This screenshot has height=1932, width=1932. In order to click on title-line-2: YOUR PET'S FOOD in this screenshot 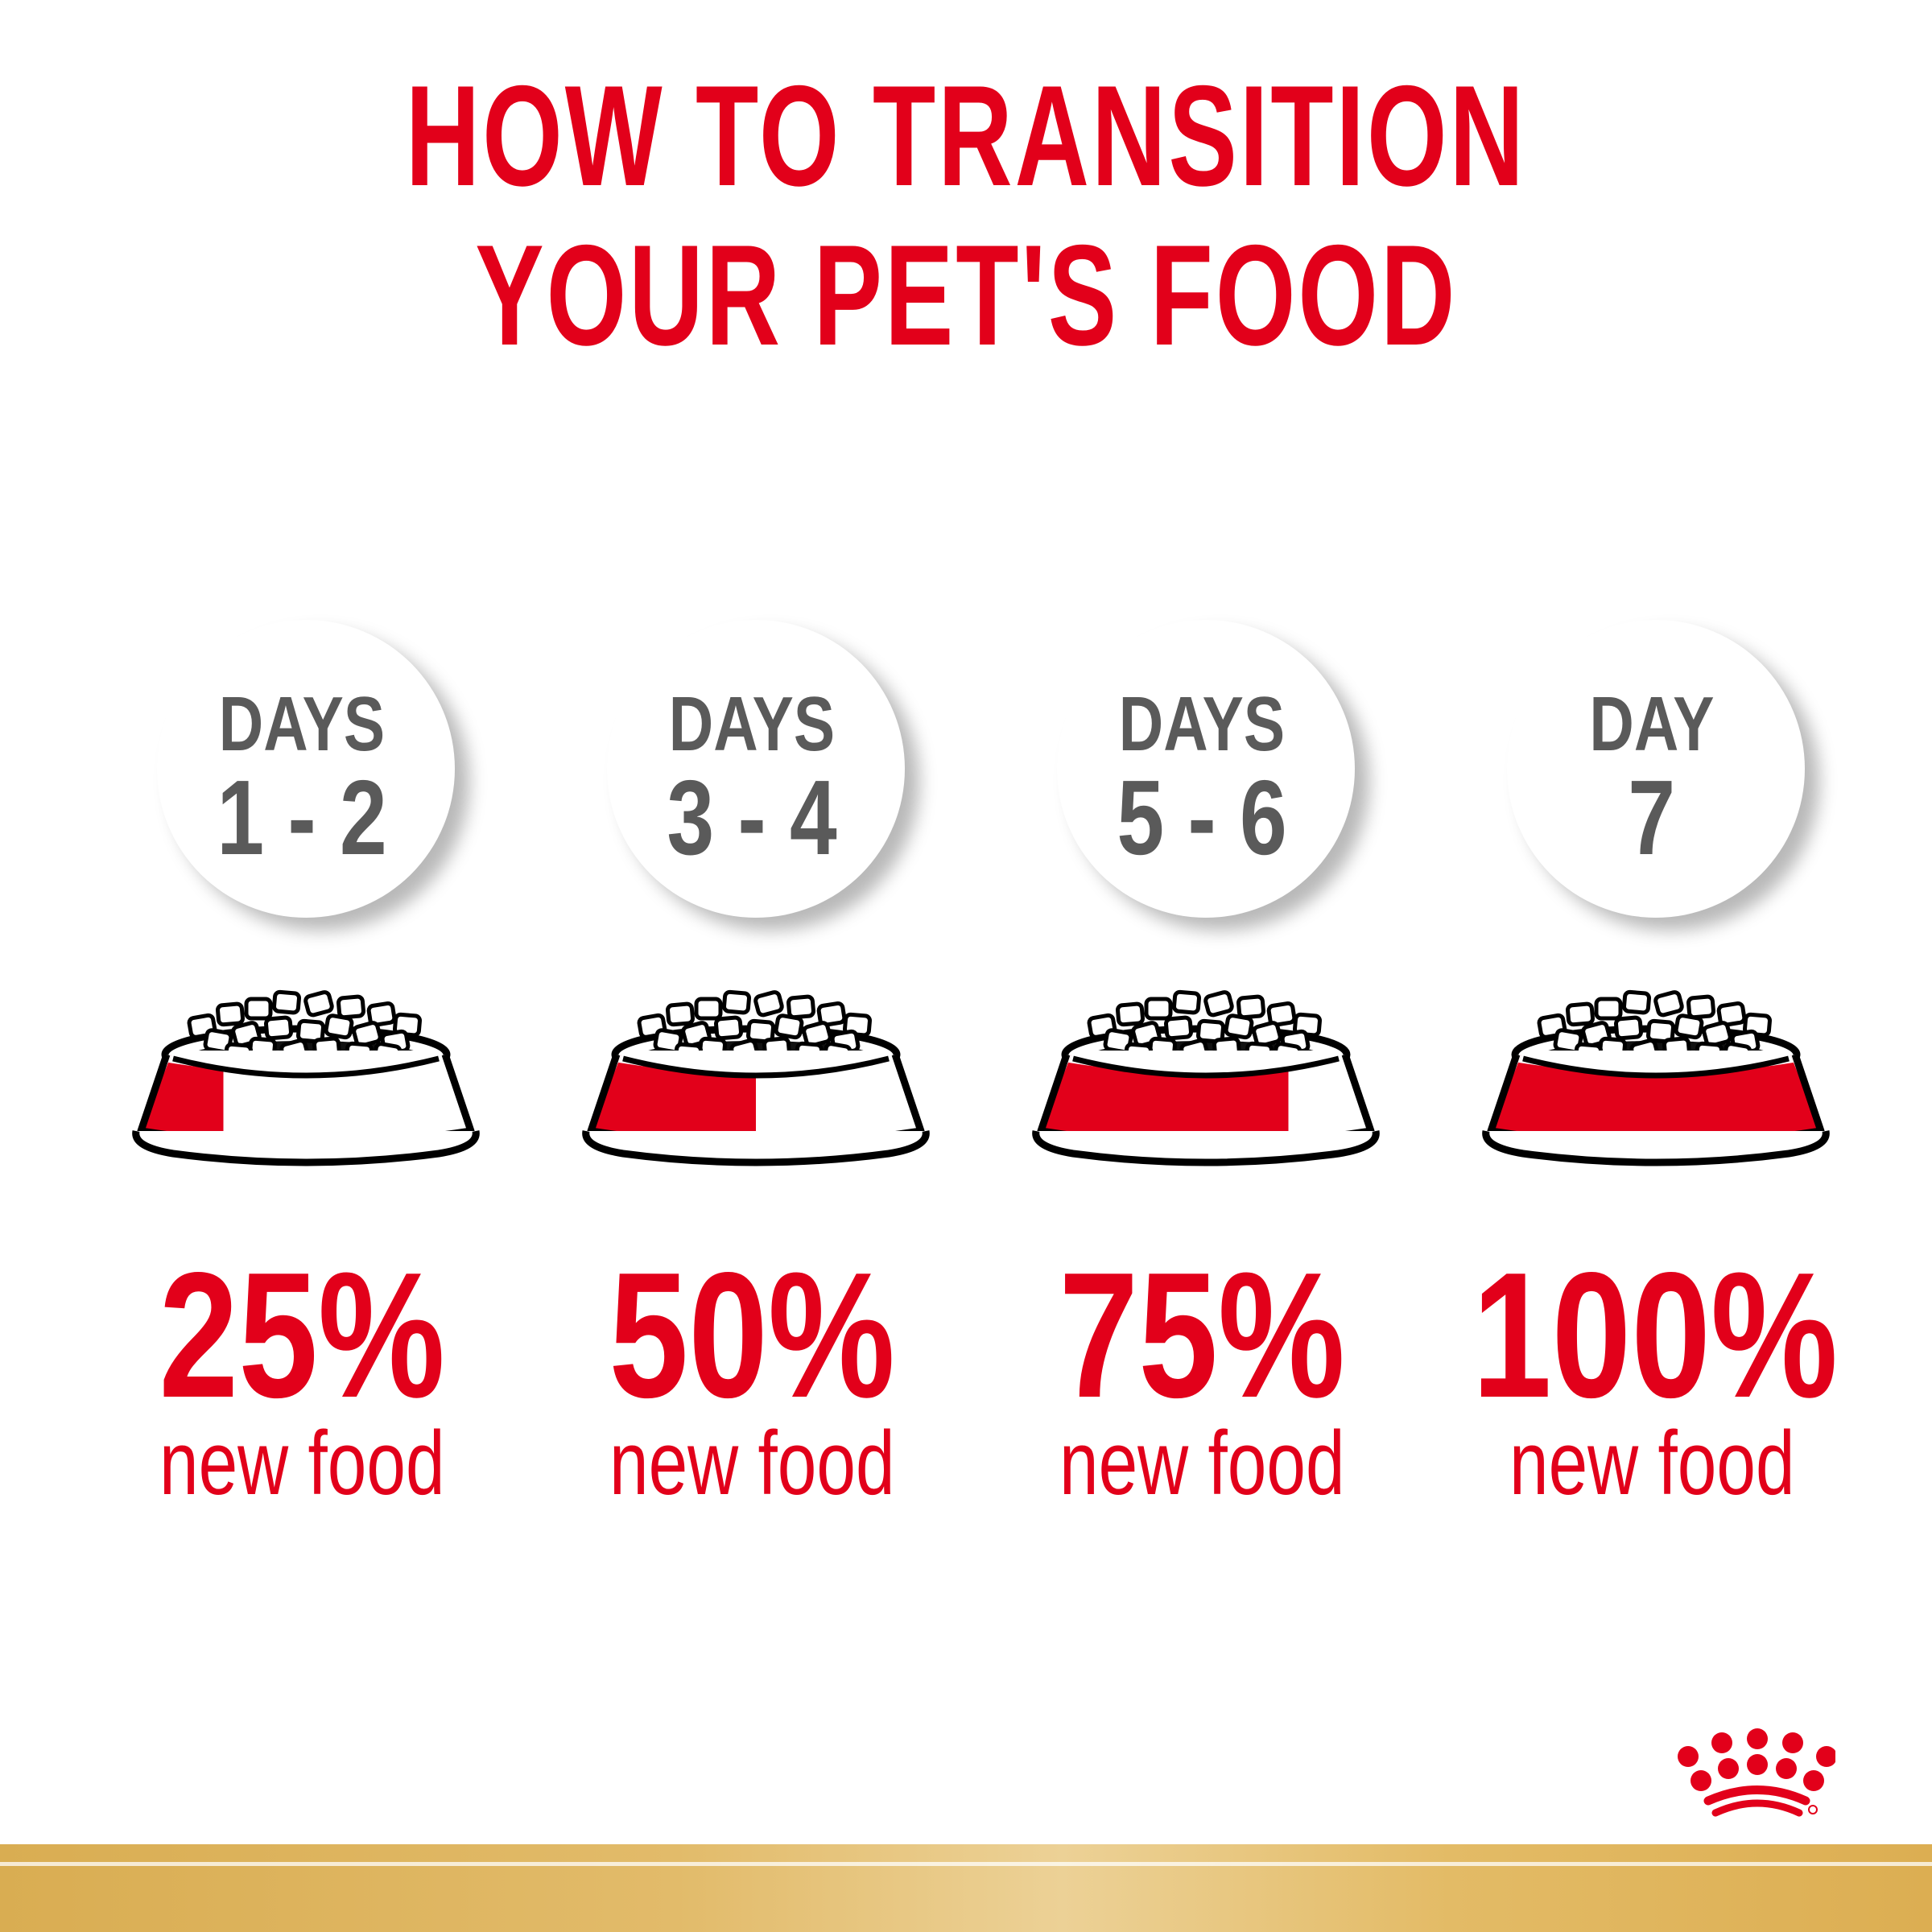, I will do `click(966, 295)`.